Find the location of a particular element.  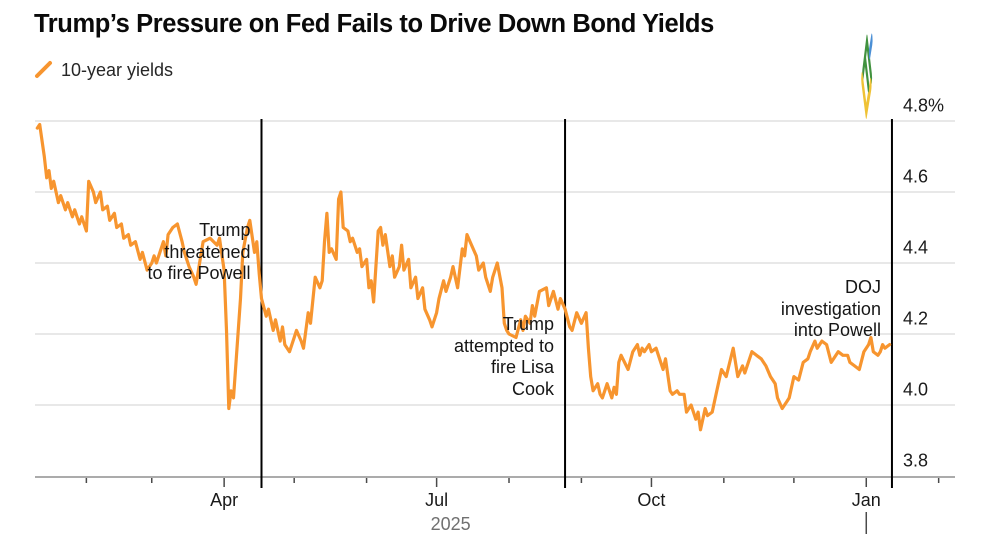

event-annotation-line: fire Lisa is located at coordinates (523, 367).